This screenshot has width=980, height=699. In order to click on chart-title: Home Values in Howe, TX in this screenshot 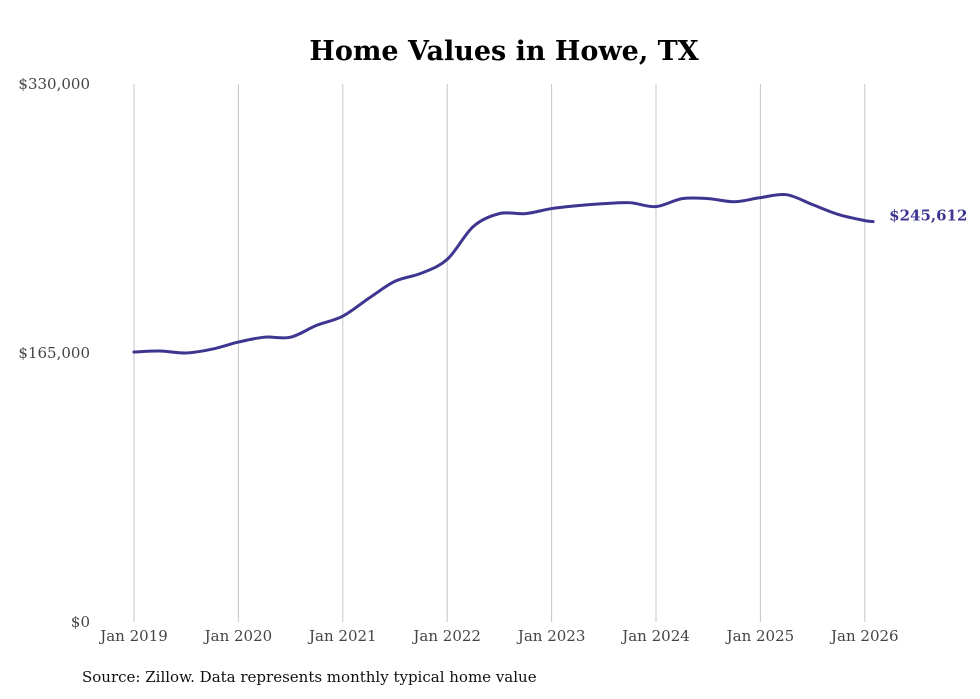, I will do `click(503, 51)`.